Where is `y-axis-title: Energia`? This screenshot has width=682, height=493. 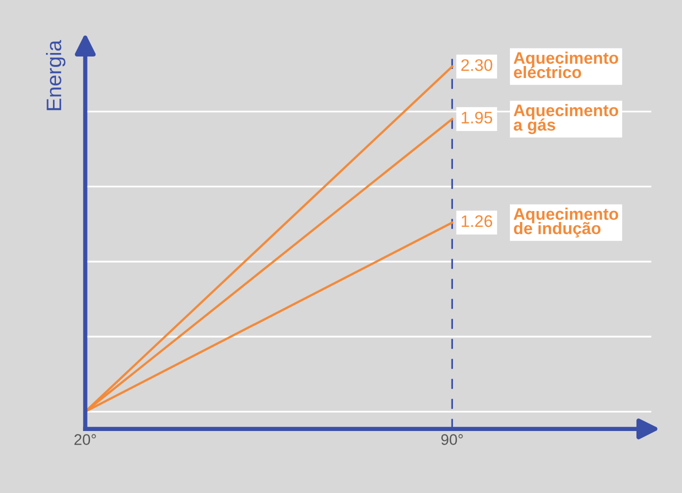 y-axis-title: Energia is located at coordinates (56, 75).